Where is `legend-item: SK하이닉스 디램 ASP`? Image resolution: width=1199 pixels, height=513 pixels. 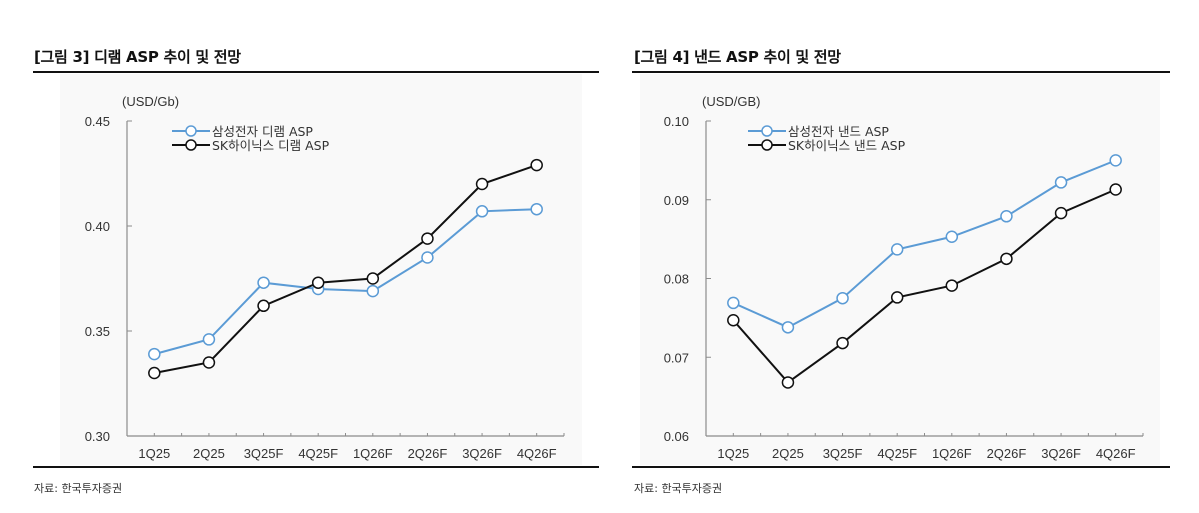
legend-item: SK하이닉스 디램 ASP is located at coordinates (251, 145).